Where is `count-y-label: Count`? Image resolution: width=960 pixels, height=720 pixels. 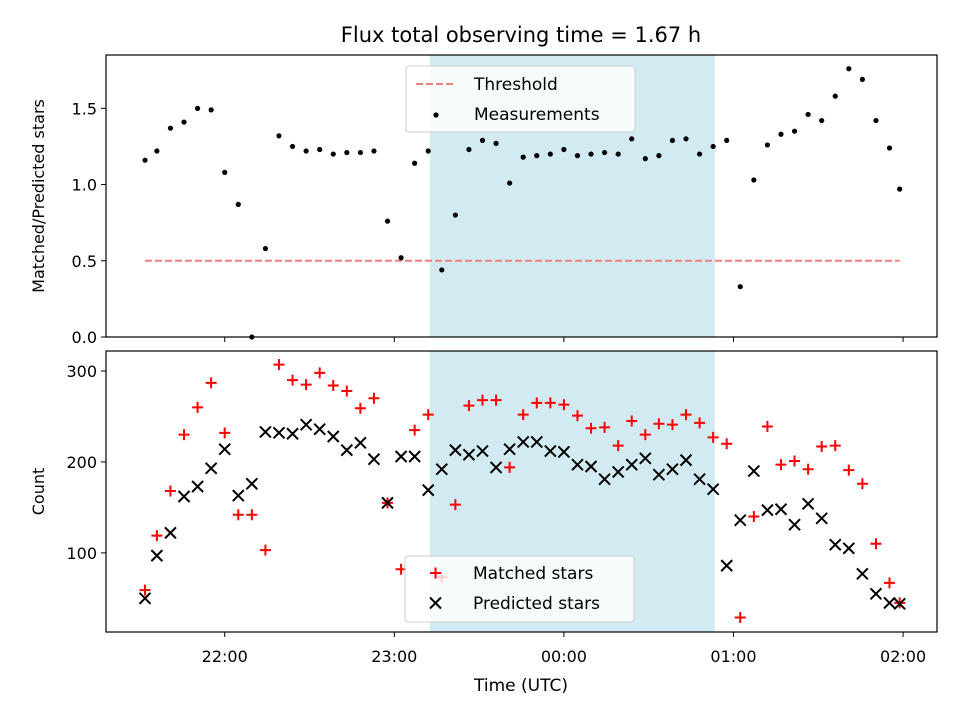
count-y-label: Count is located at coordinates (38, 492).